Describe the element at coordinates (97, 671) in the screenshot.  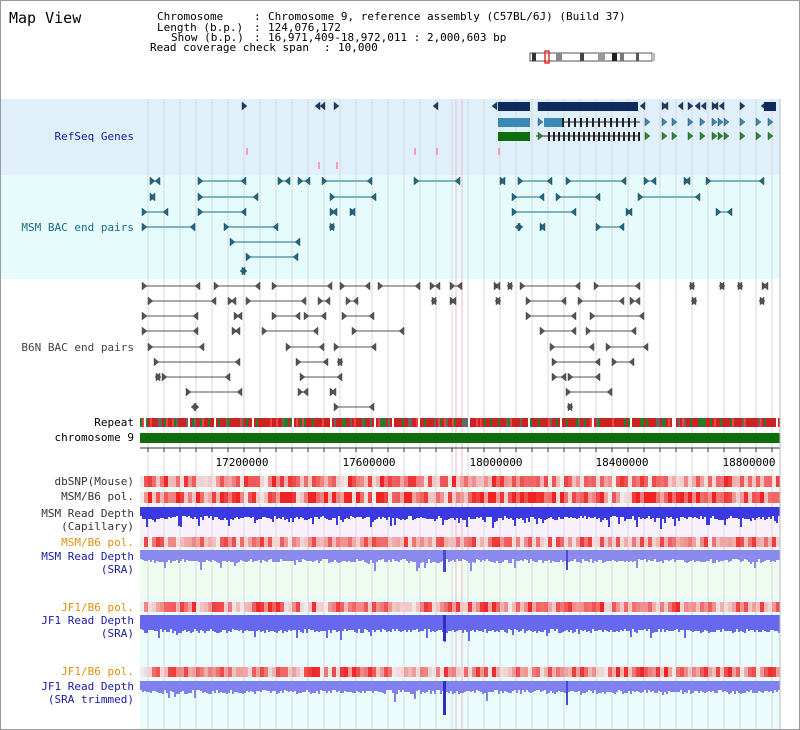
I see `track-label-jf1-pol-2: JF1/B6 pol.` at that location.